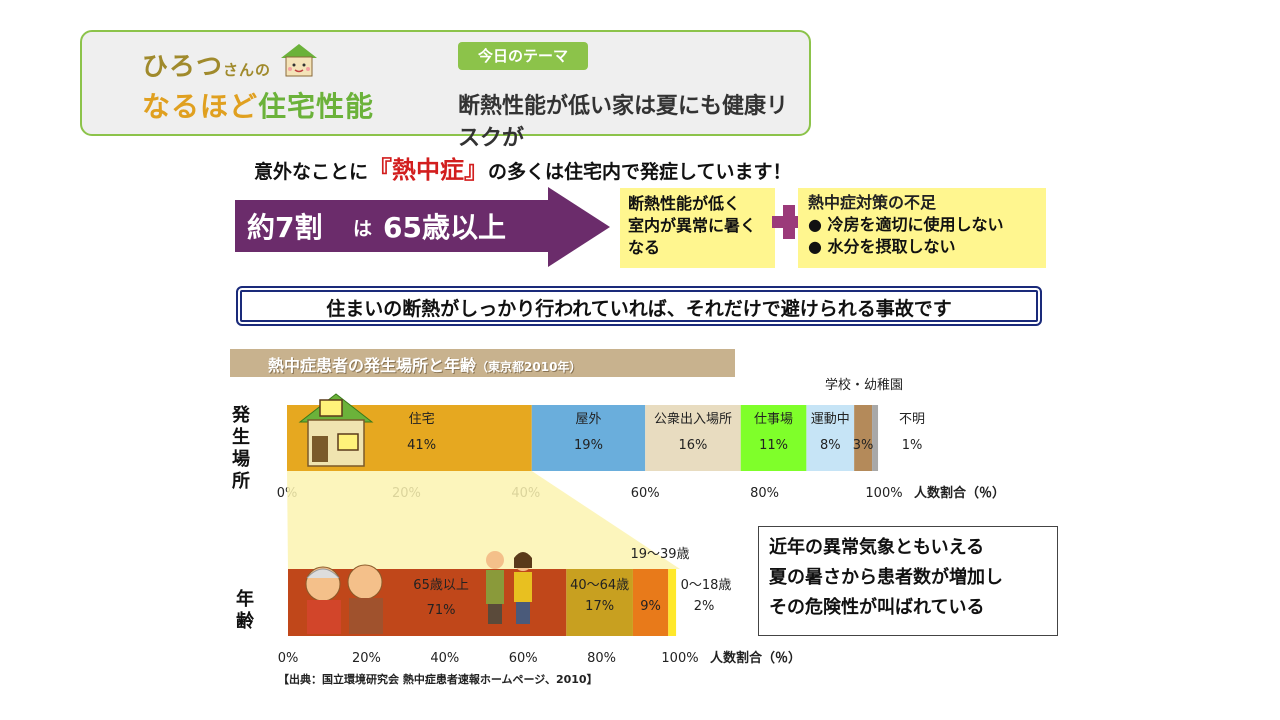  Describe the element at coordinates (320, 449) in the screenshot. I see `house-door` at that location.